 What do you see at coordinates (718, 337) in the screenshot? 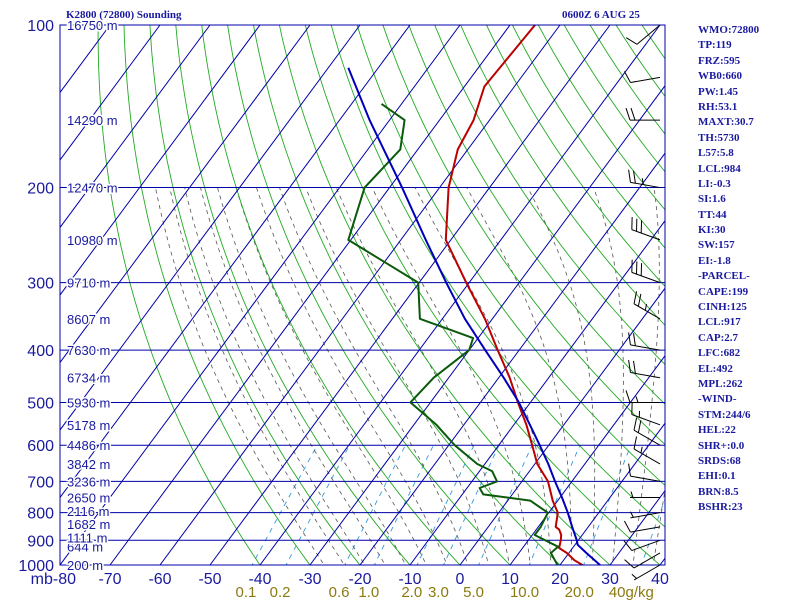
I see `index-item: CAP:2.7` at bounding box center [718, 337].